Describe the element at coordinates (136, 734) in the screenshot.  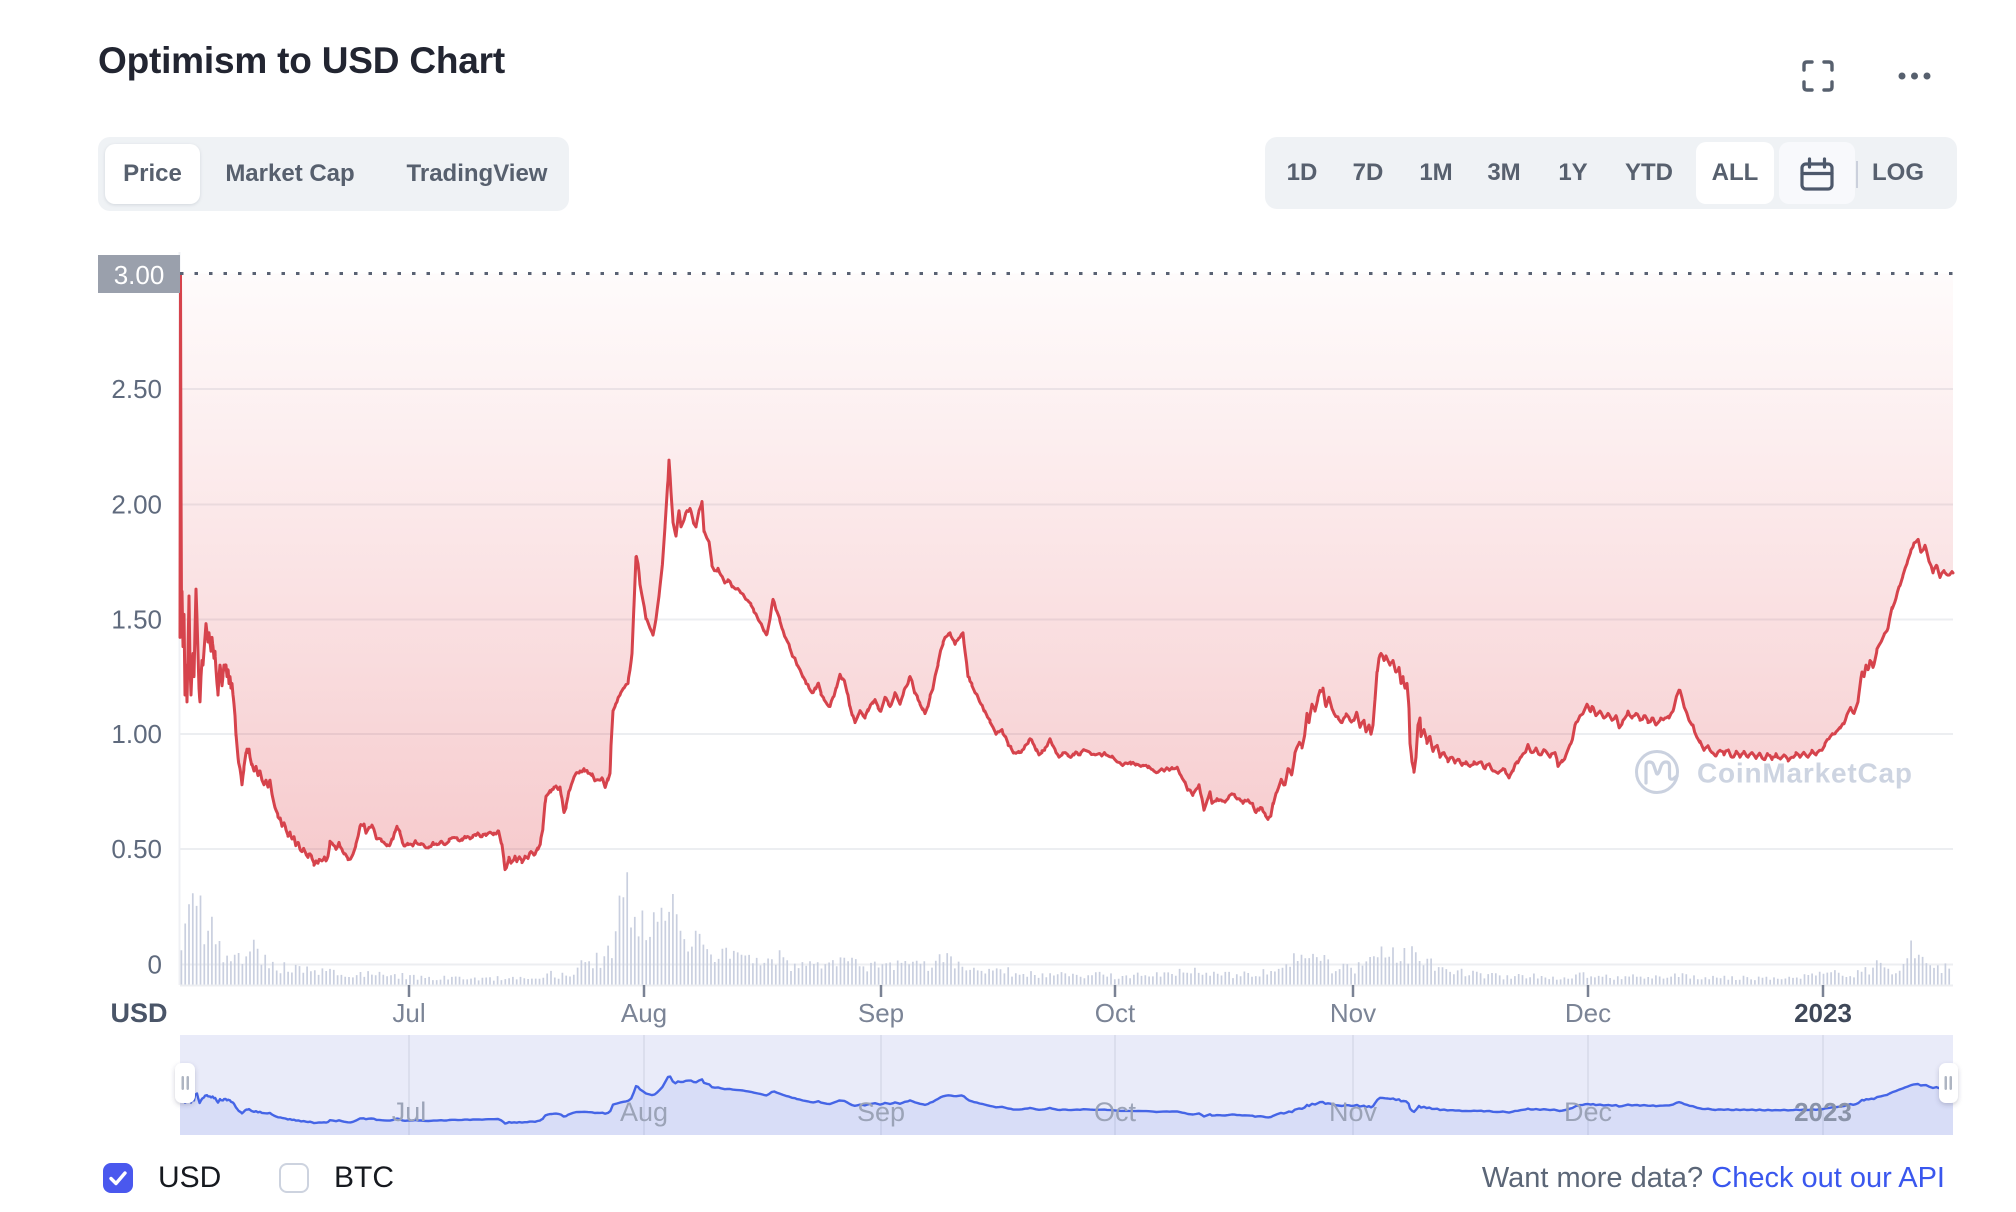
I see `svg-text: 1.00` at that location.